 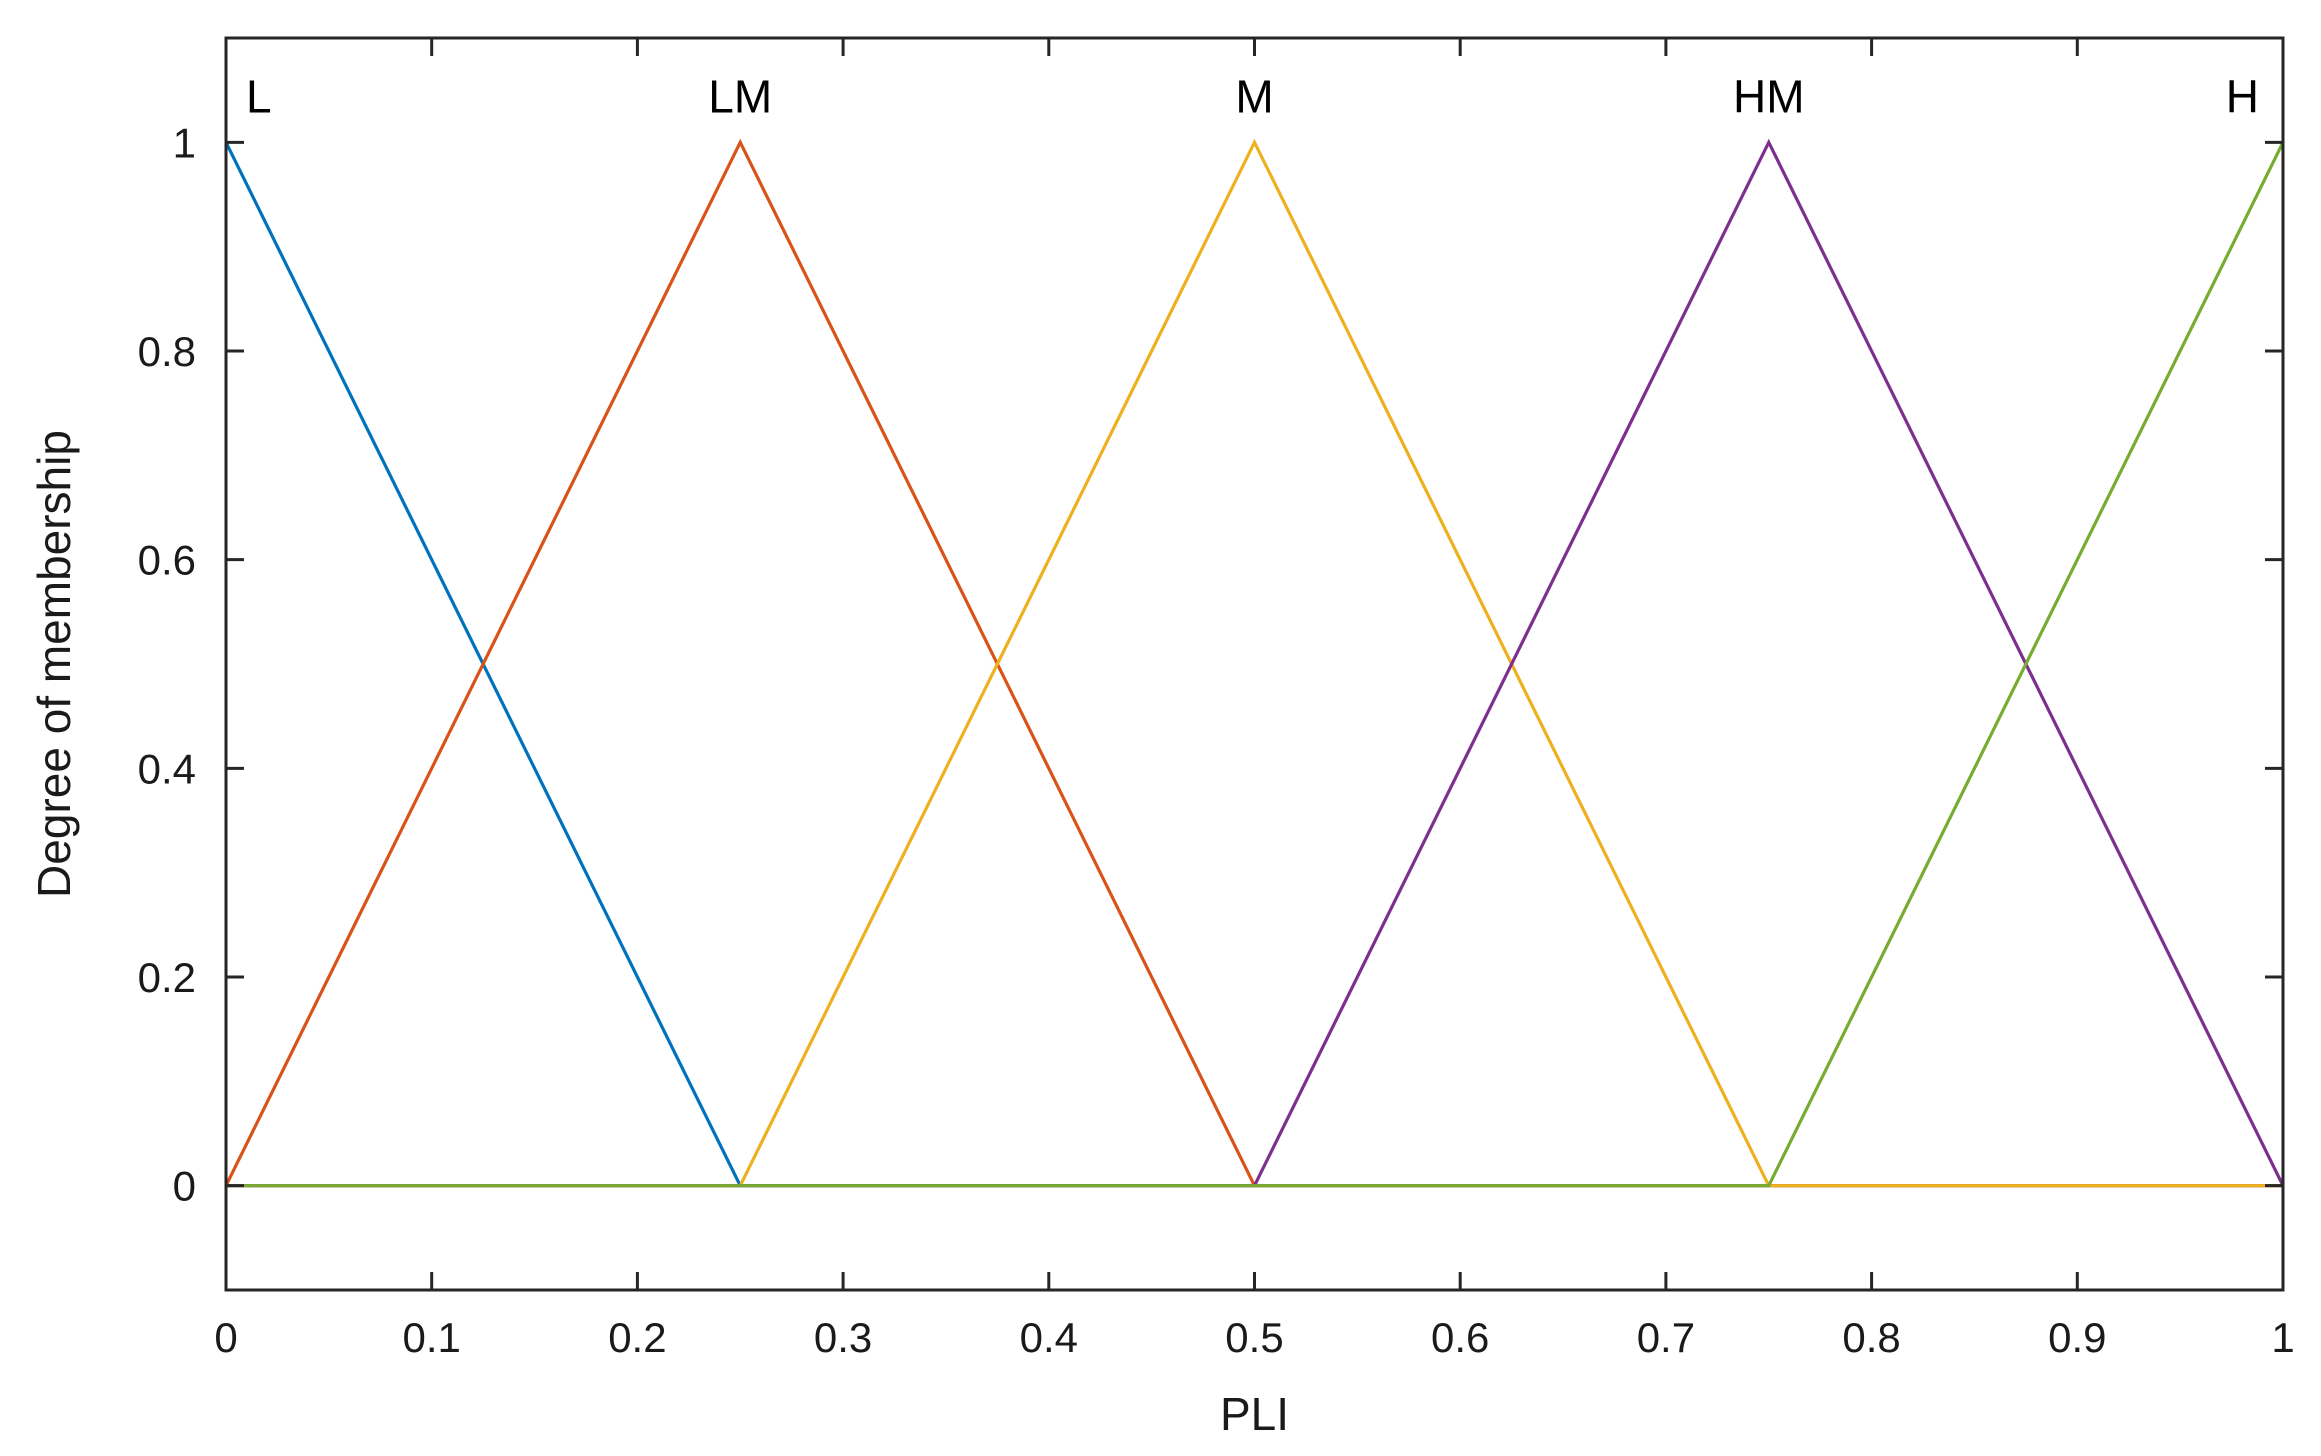 I want to click on y-tick-label: 0.8, so click(x=167, y=351).